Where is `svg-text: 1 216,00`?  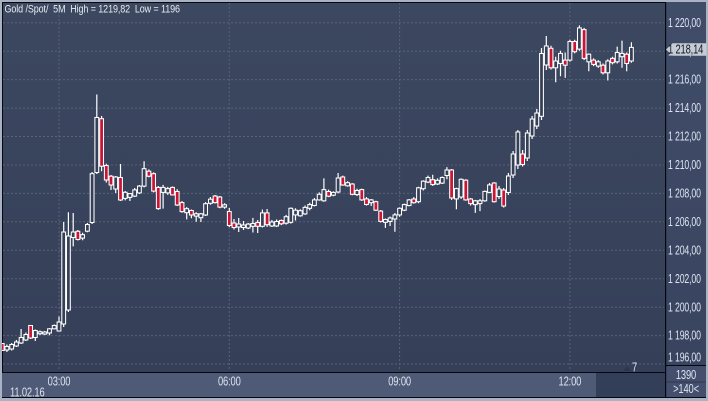 svg-text: 1 216,00 is located at coordinates (684, 80).